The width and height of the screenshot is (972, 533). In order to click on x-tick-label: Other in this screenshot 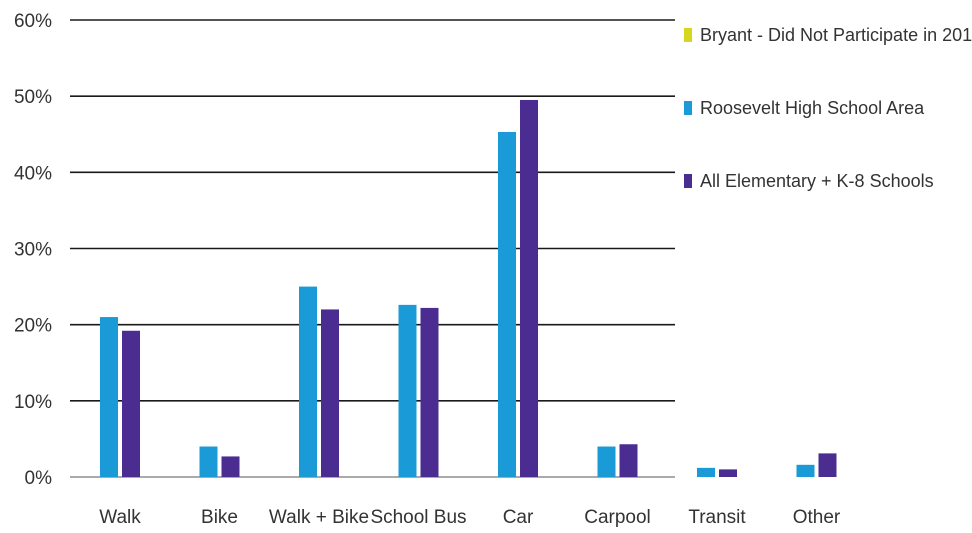, I will do `click(817, 517)`.